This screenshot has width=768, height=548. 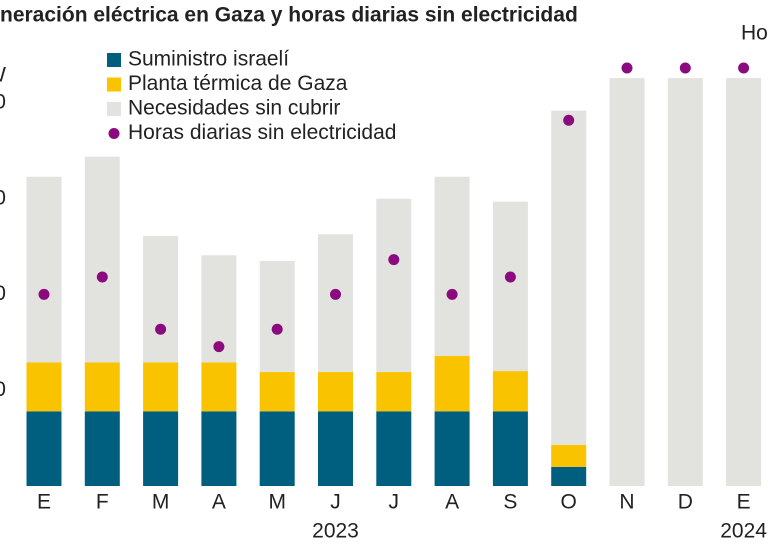 What do you see at coordinates (208, 59) in the screenshot?
I see `legend-label: Suministro israelí` at bounding box center [208, 59].